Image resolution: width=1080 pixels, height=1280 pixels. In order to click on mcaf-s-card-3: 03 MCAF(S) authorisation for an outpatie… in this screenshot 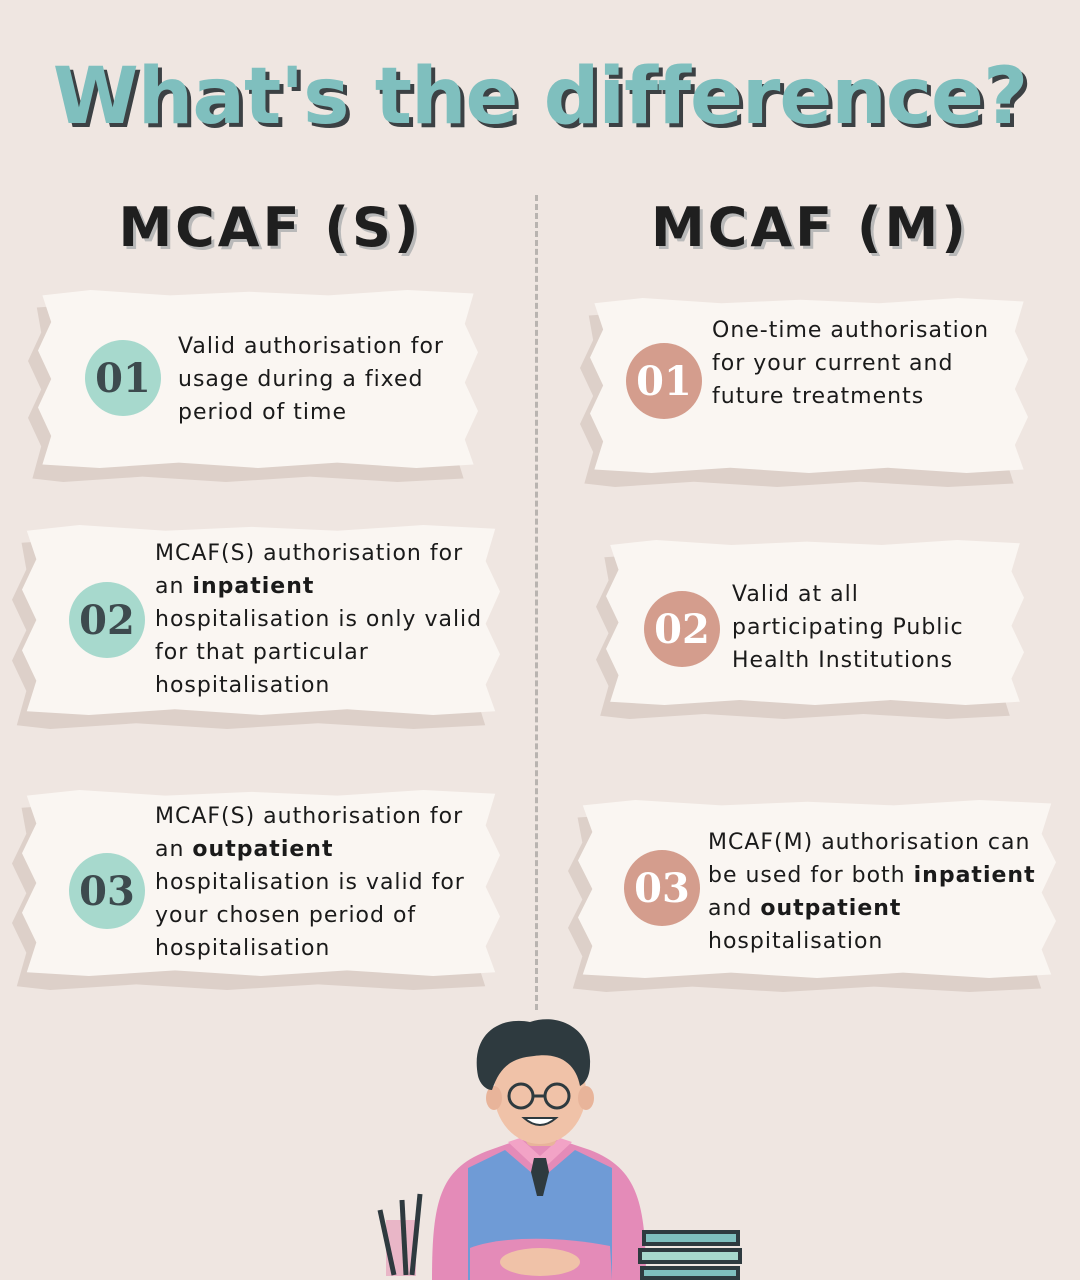, I will do `click(256, 890)`.